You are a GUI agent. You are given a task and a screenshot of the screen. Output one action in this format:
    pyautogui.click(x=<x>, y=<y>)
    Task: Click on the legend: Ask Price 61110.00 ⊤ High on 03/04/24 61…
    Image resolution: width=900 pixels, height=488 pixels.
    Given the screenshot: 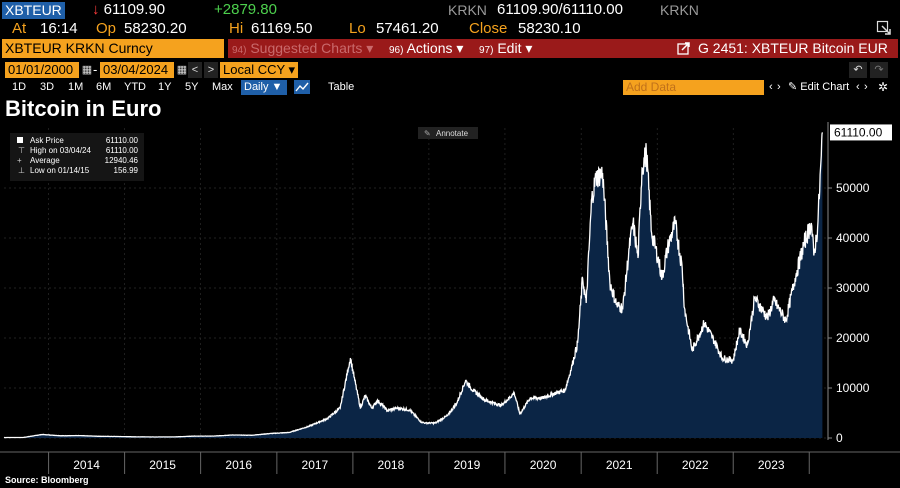 What is the action you would take?
    pyautogui.click(x=77, y=157)
    